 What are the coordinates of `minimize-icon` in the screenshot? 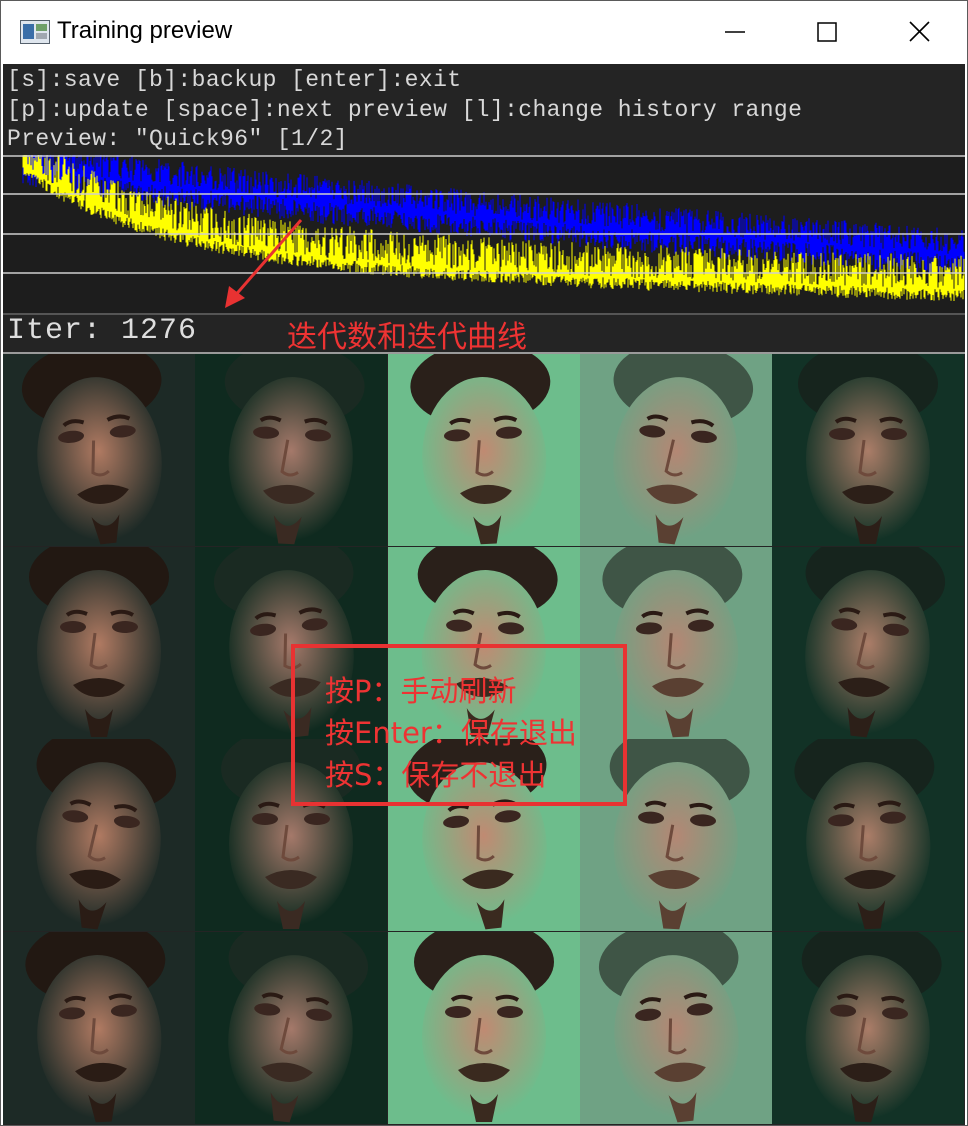 It's located at (735, 32).